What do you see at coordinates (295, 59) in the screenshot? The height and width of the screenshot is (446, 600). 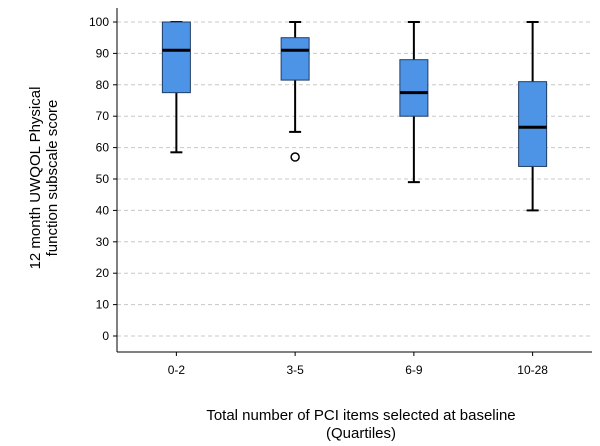 I see `box-2-iqr` at bounding box center [295, 59].